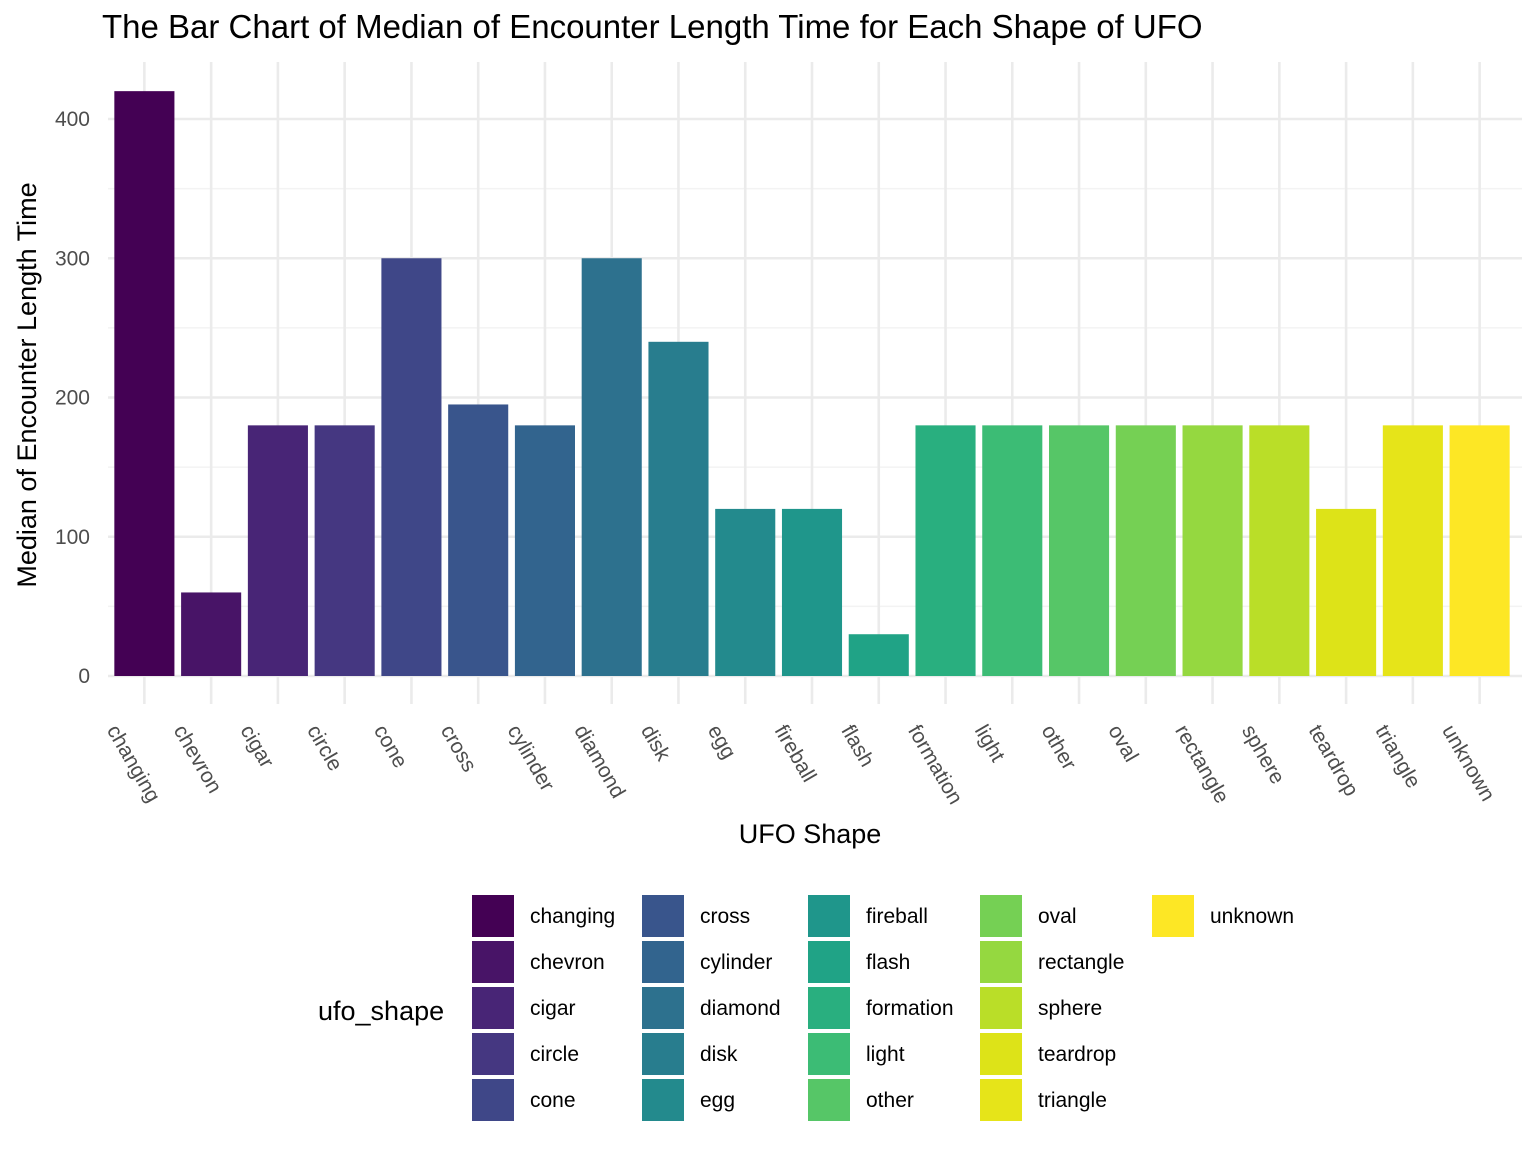 Image resolution: width=1536 pixels, height=1152 pixels. I want to click on legend-swatch-circle, so click(493, 1054).